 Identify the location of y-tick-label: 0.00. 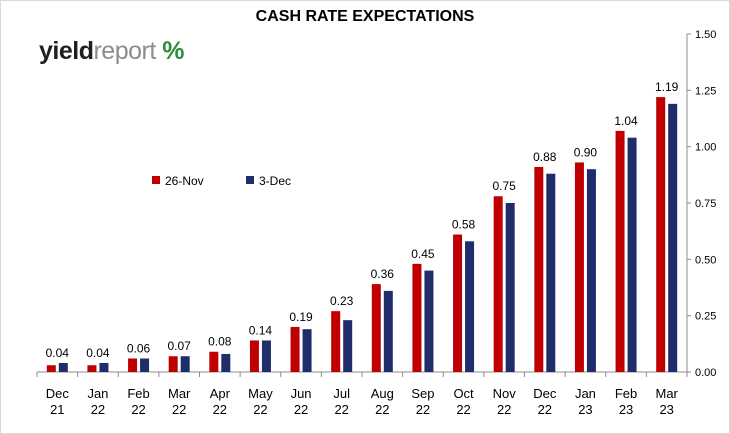
(705, 373).